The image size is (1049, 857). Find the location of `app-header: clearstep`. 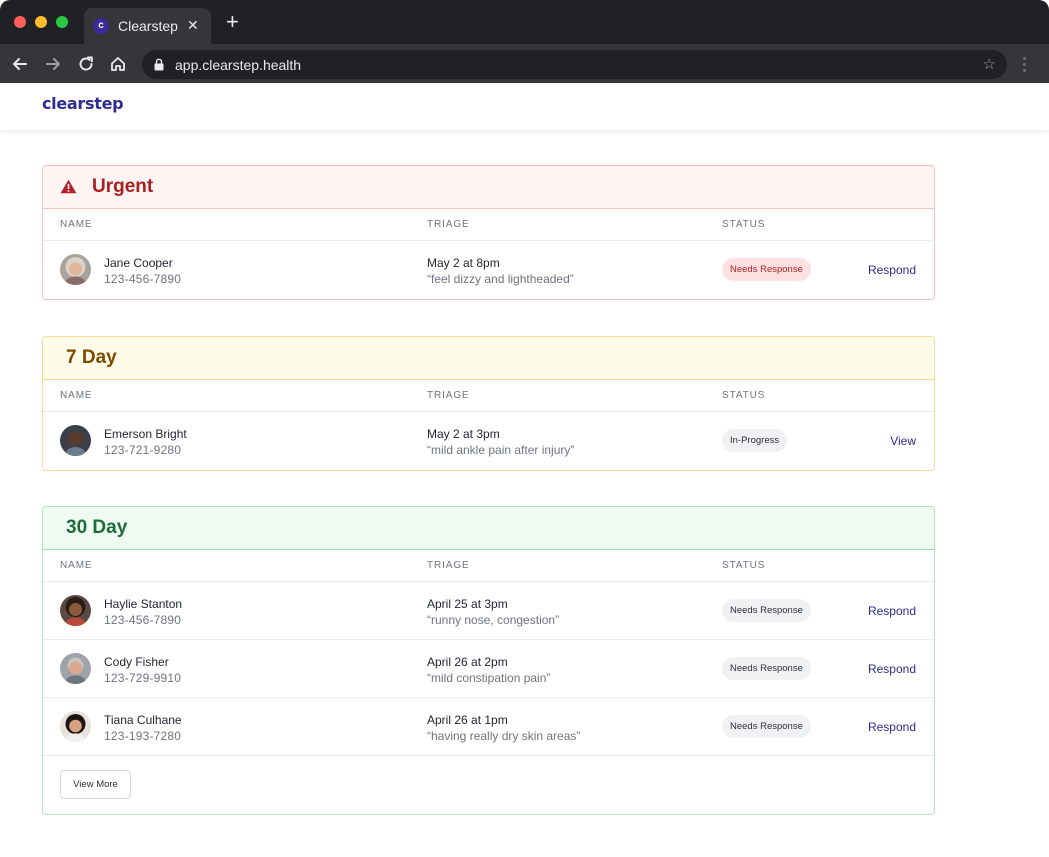

app-header: clearstep is located at coordinates (524, 106).